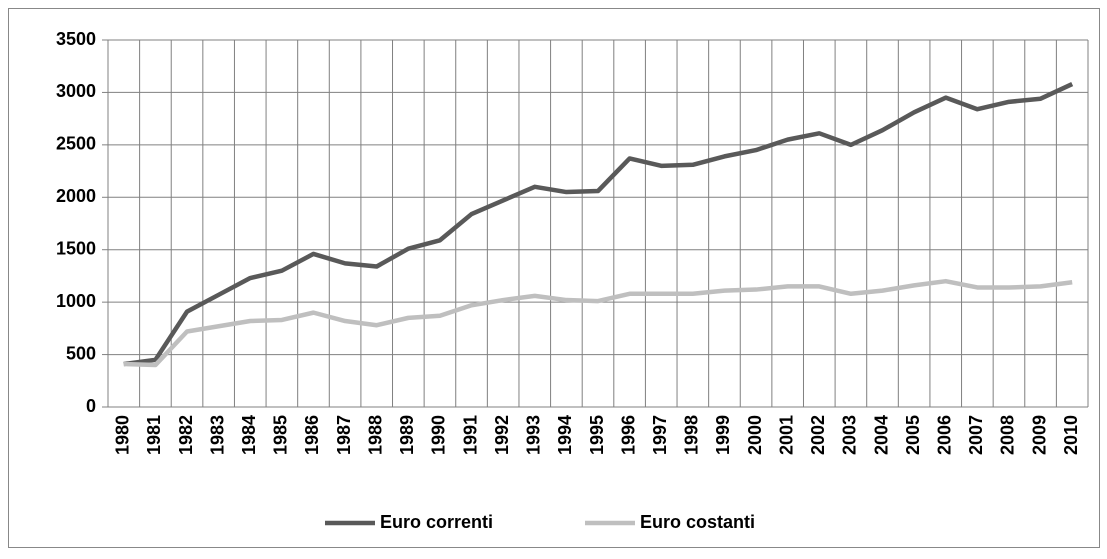 This screenshot has width=1107, height=559. What do you see at coordinates (76, 196) in the screenshot?
I see `y-tick-label: 2000` at bounding box center [76, 196].